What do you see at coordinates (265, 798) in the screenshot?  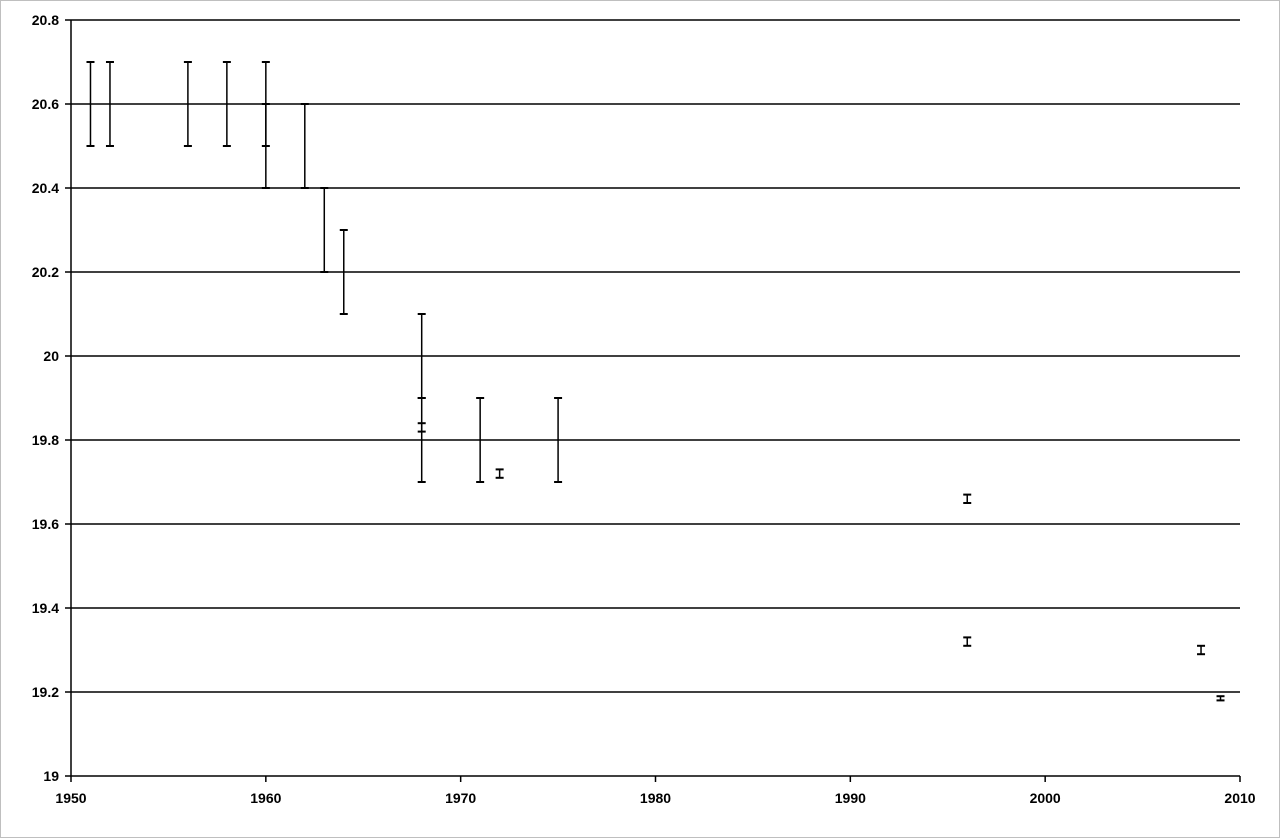 I see `x-tick-label: 1960` at bounding box center [265, 798].